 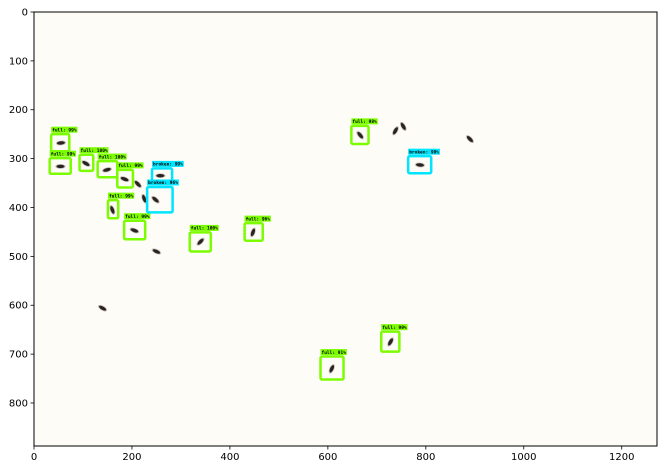 I want to click on detection-label: full: 96%, so click(x=258, y=219).